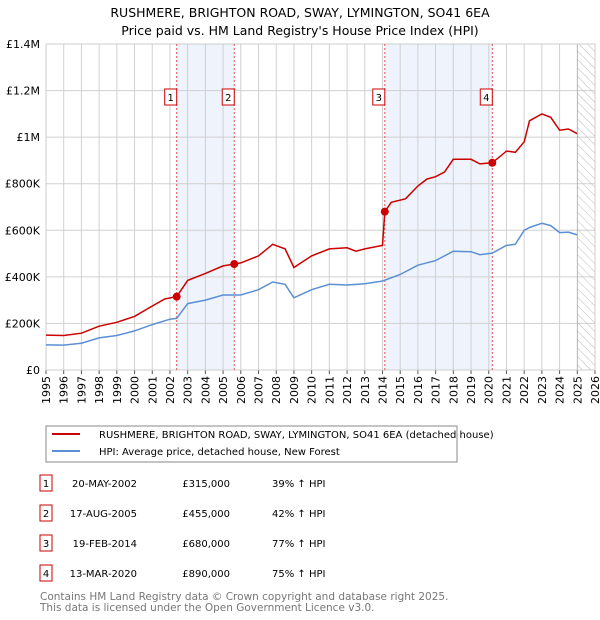 The height and width of the screenshot is (620, 600). Describe the element at coordinates (298, 484) in the screenshot. I see `row-hpi-change: 39% ↑ HPI` at that location.